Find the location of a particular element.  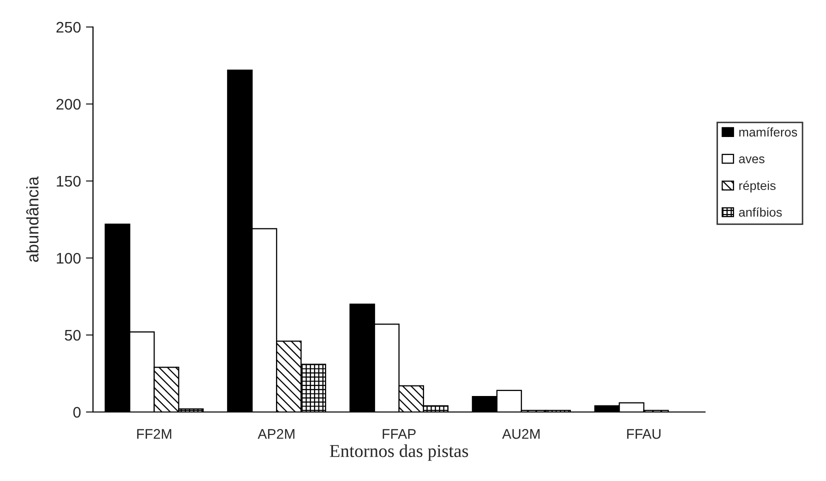

x-tick-label: FF2M is located at coordinates (154, 434).